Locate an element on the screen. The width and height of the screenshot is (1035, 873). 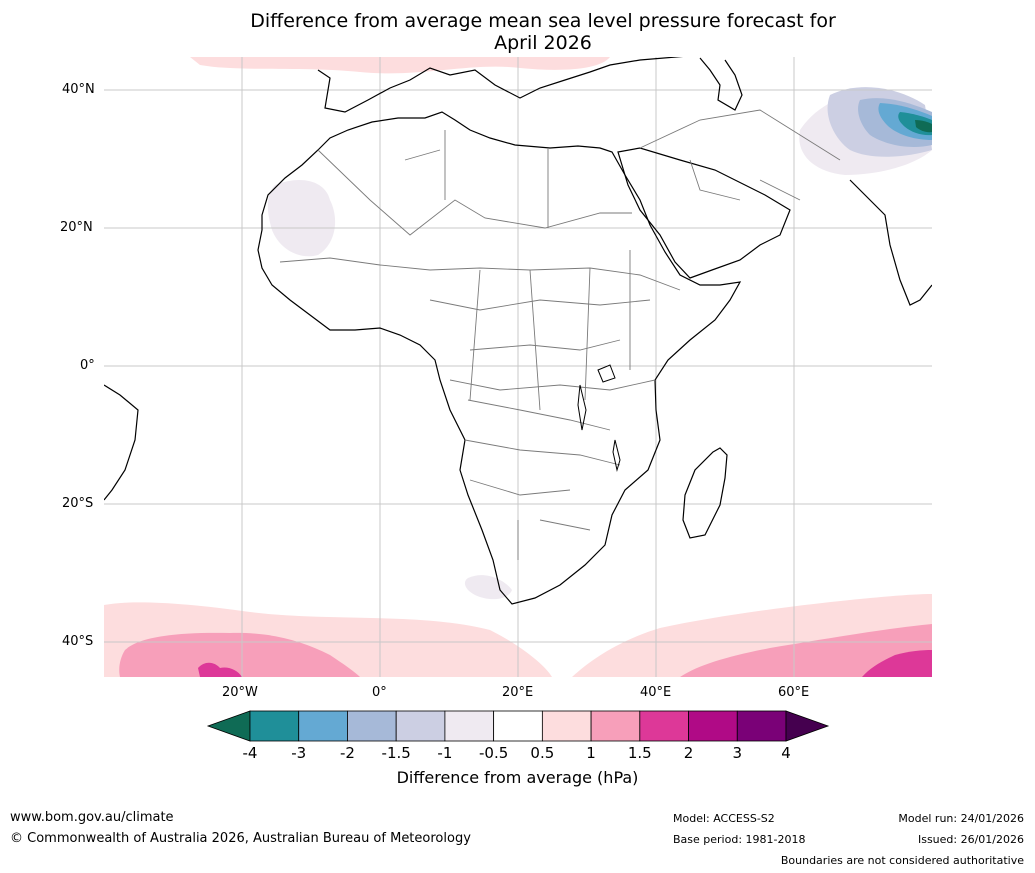
anomaly-fill-north-pink is located at coordinates (400, 65).